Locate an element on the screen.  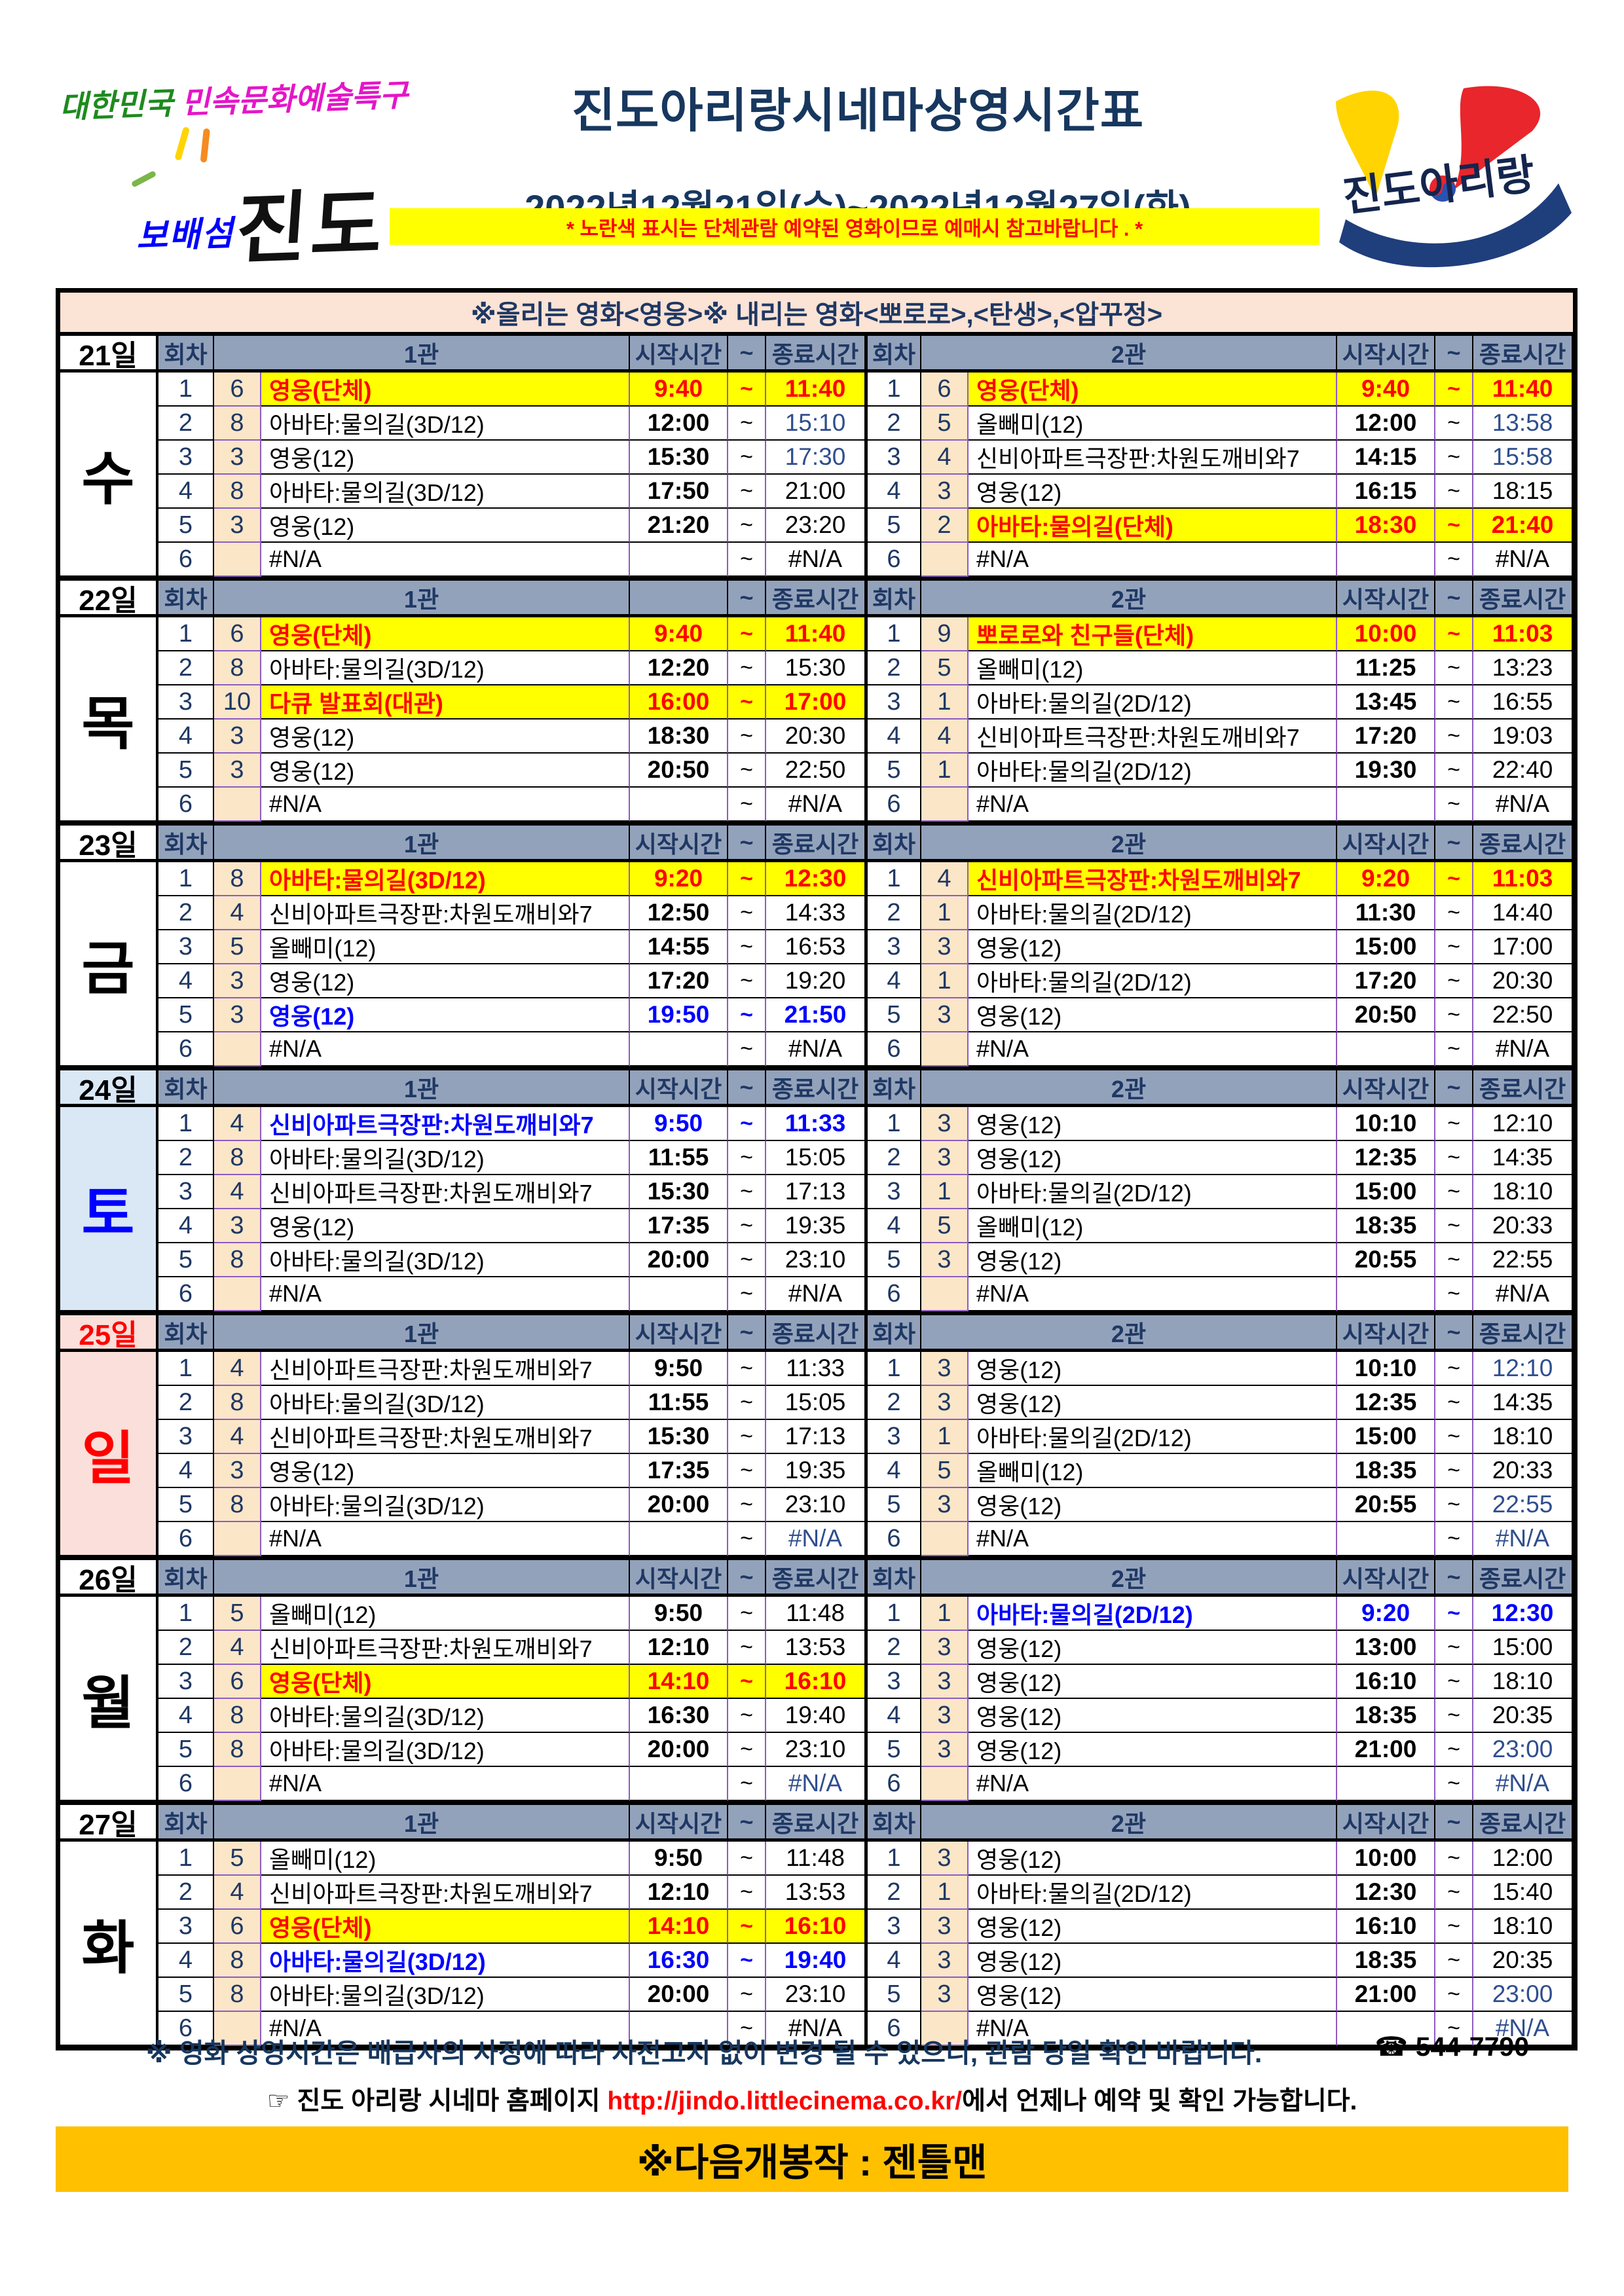
movie-title: 아바타:물의길(2D/12) is located at coordinates (1153, 1893).